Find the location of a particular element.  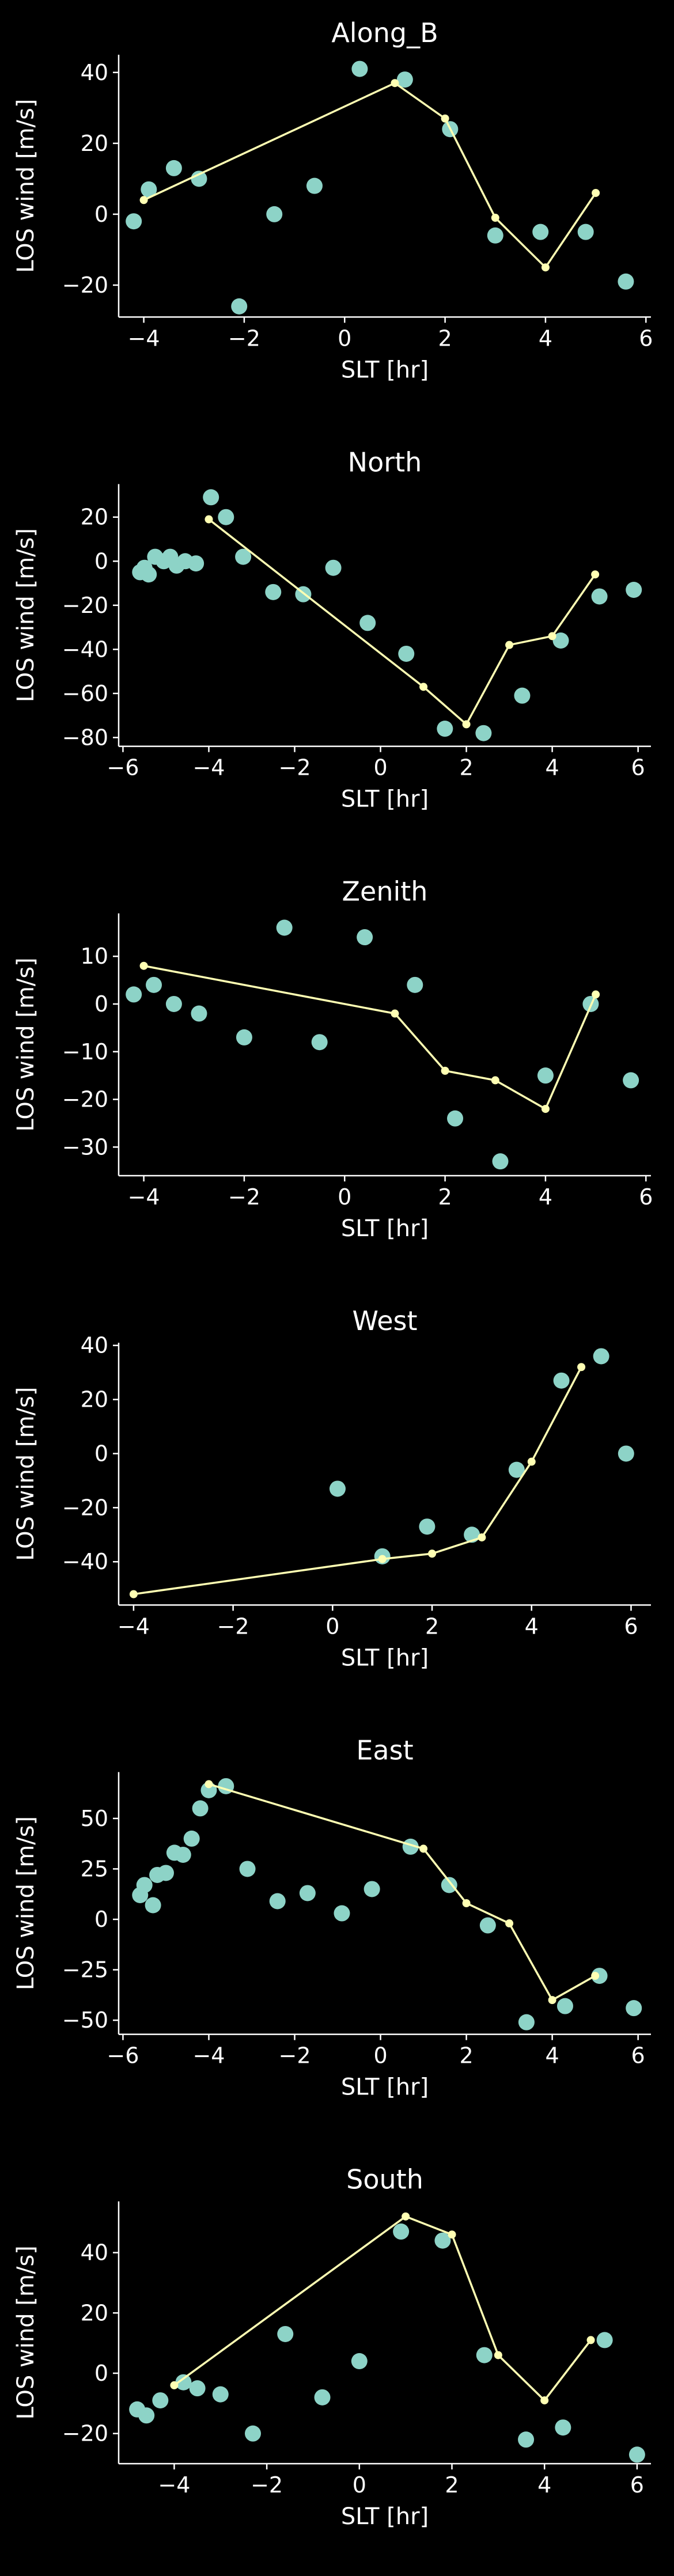

x-tick-label: 4 is located at coordinates (545, 338).